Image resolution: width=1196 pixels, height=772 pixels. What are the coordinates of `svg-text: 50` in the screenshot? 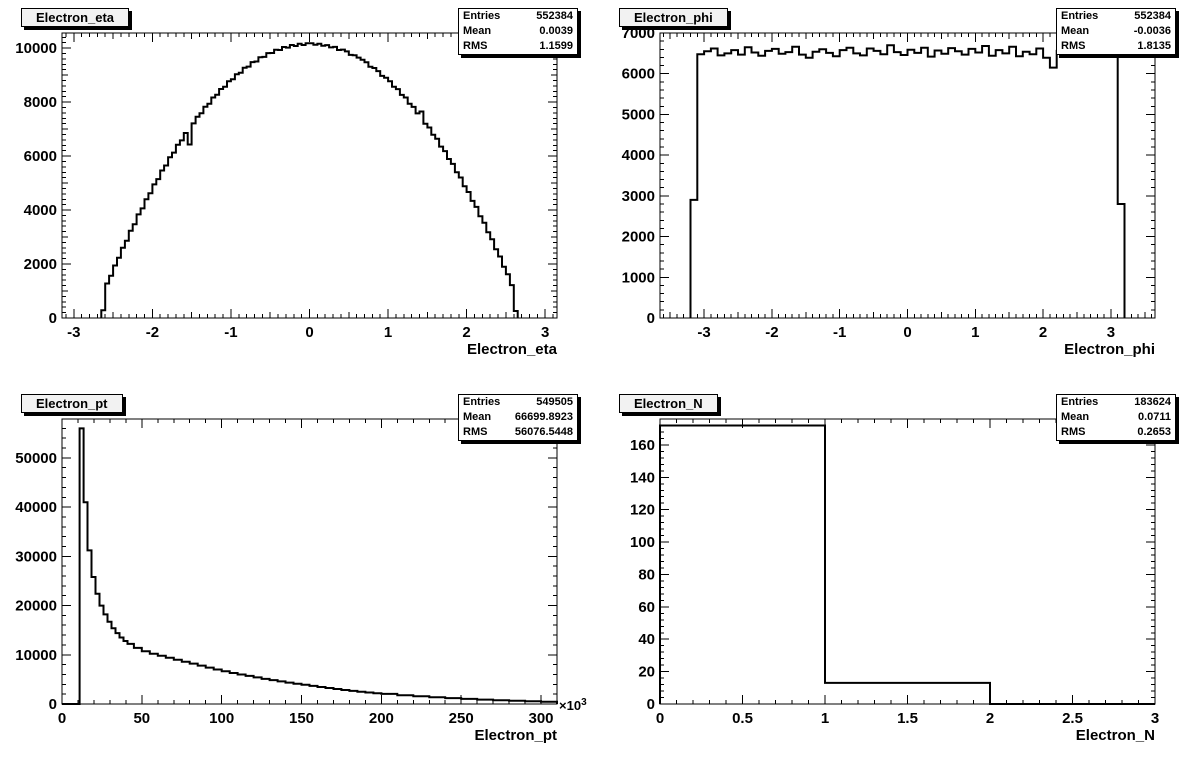 It's located at (141, 718).